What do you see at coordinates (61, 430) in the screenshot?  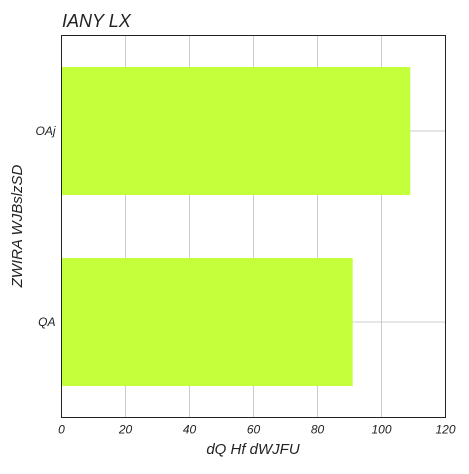 I see `x-tick-label: 0` at bounding box center [61, 430].